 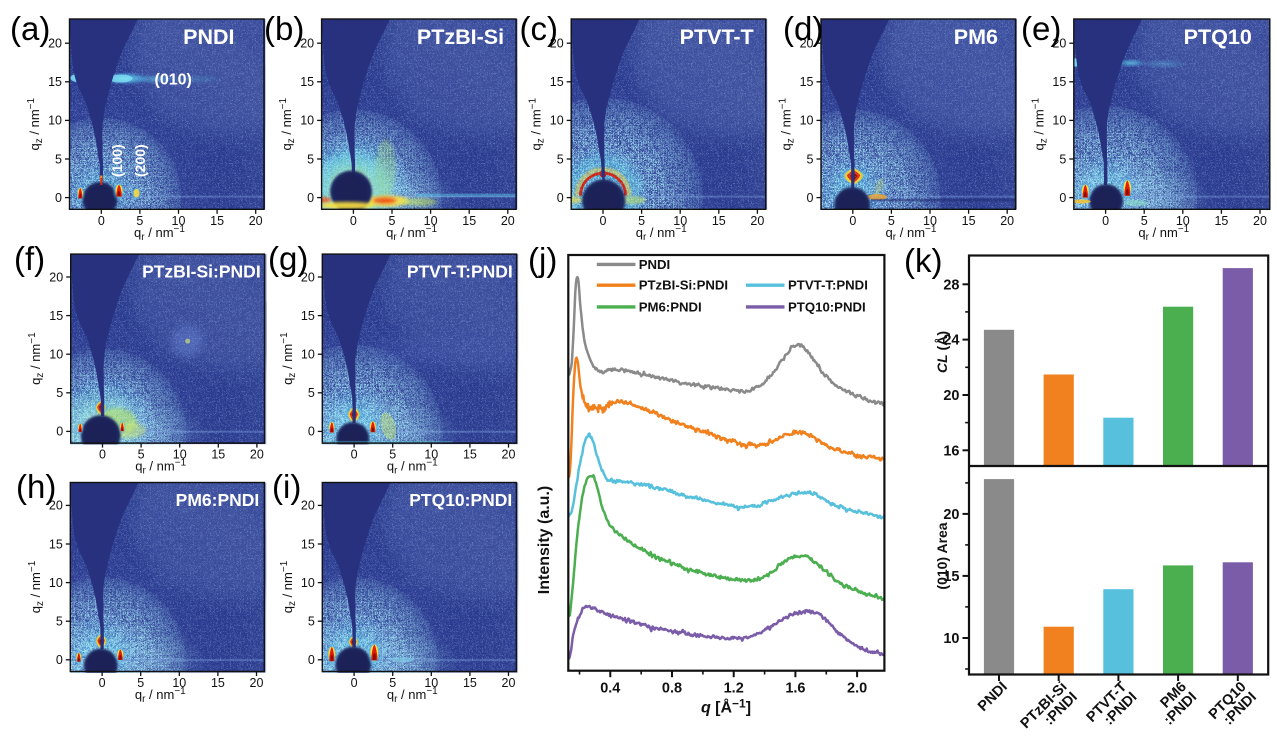 I want to click on svg-text: PM6, so click(x=976, y=37).